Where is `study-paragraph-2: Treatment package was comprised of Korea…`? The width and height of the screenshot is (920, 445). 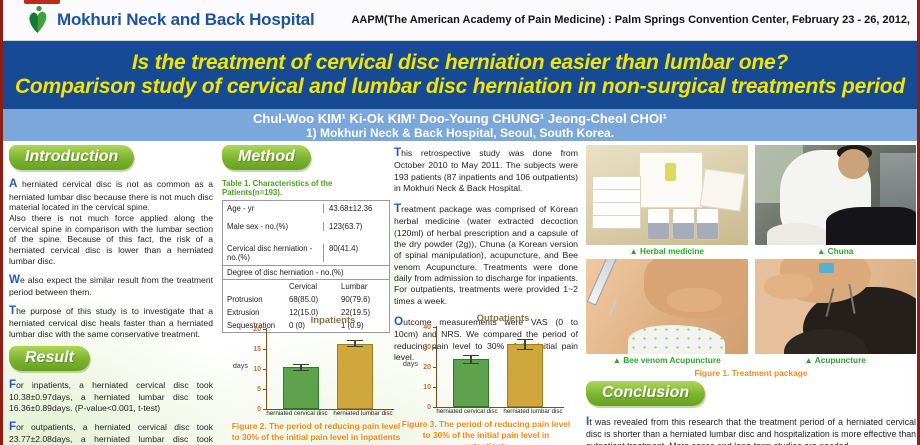
study-paragraph-2: Treatment package was comprised of Korea… is located at coordinates (486, 254).